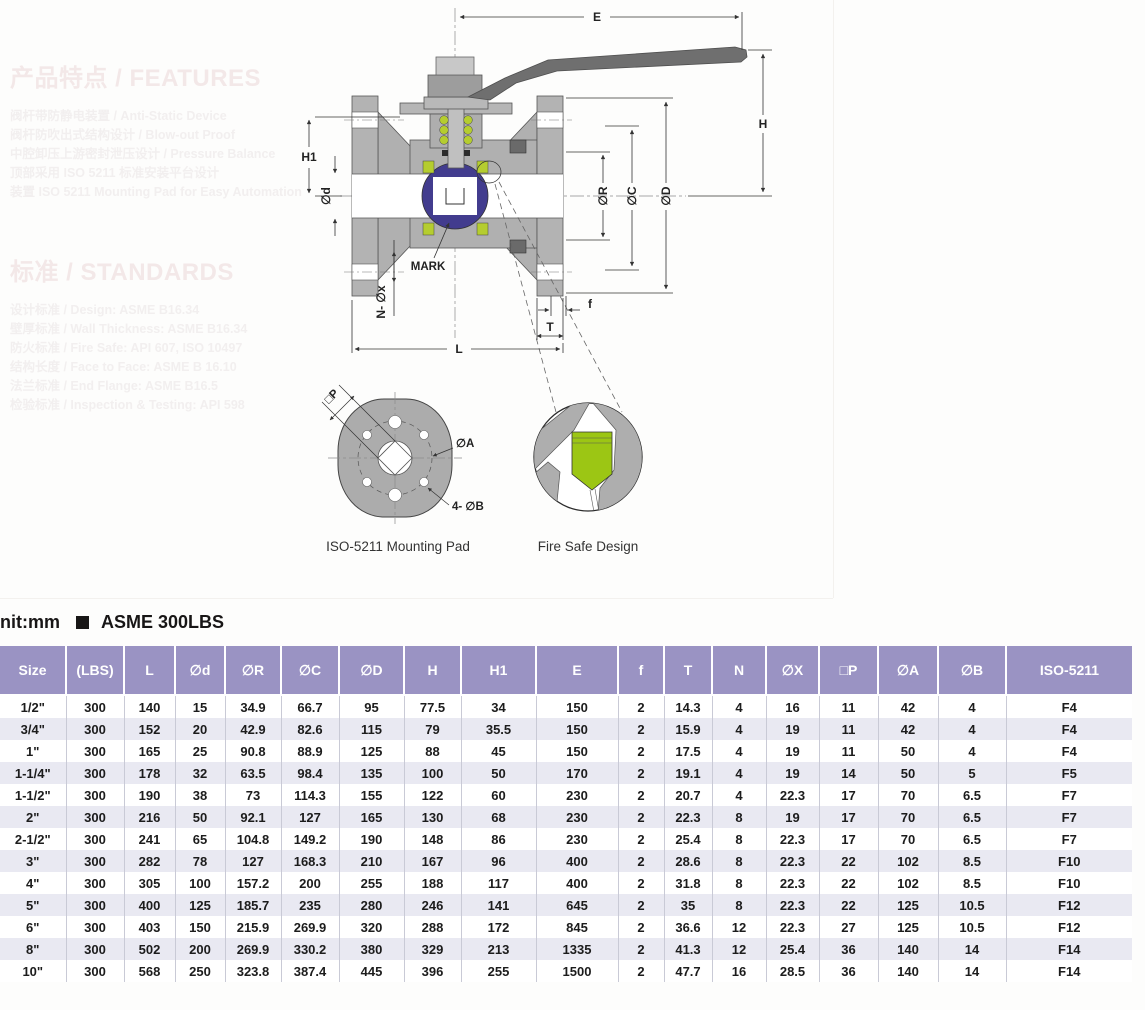 The height and width of the screenshot is (1010, 1145). Describe the element at coordinates (253, 839) in the screenshot. I see `table-cell: 104.8` at that location.